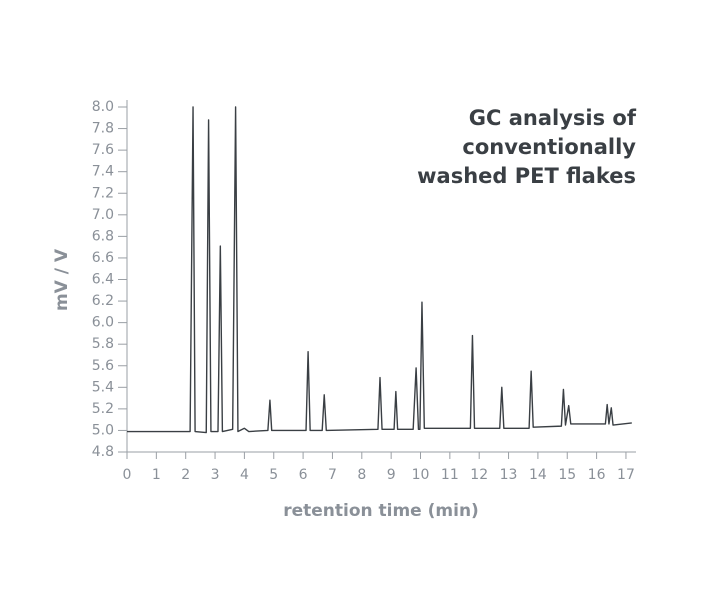 The image size is (710, 600). I want to click on x-tick-label: 0, so click(127, 475).